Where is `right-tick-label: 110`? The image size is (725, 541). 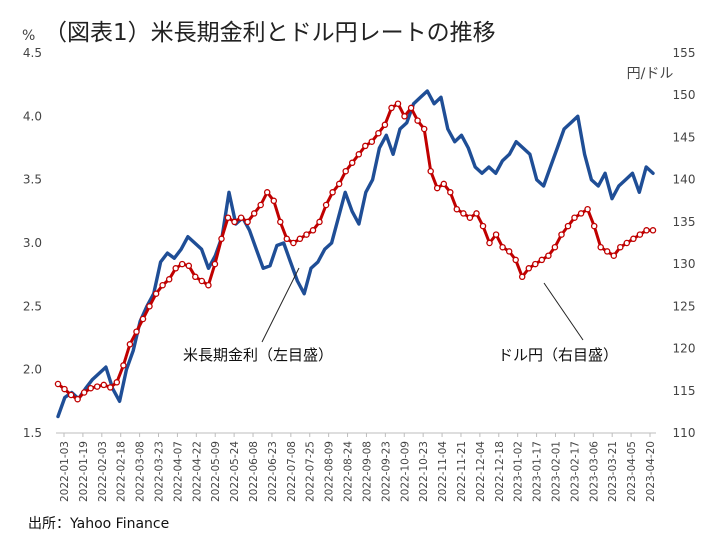
right-tick-label: 110 is located at coordinates (684, 433).